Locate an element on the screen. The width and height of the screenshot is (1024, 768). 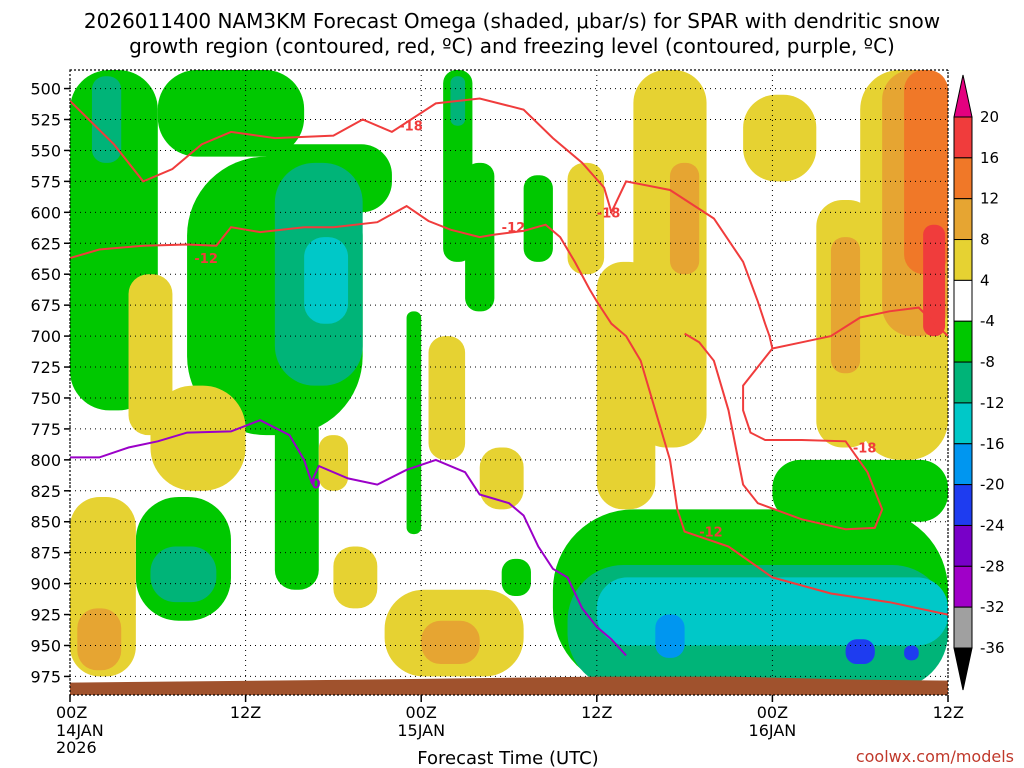
terrain-band is located at coordinates (509, 685).